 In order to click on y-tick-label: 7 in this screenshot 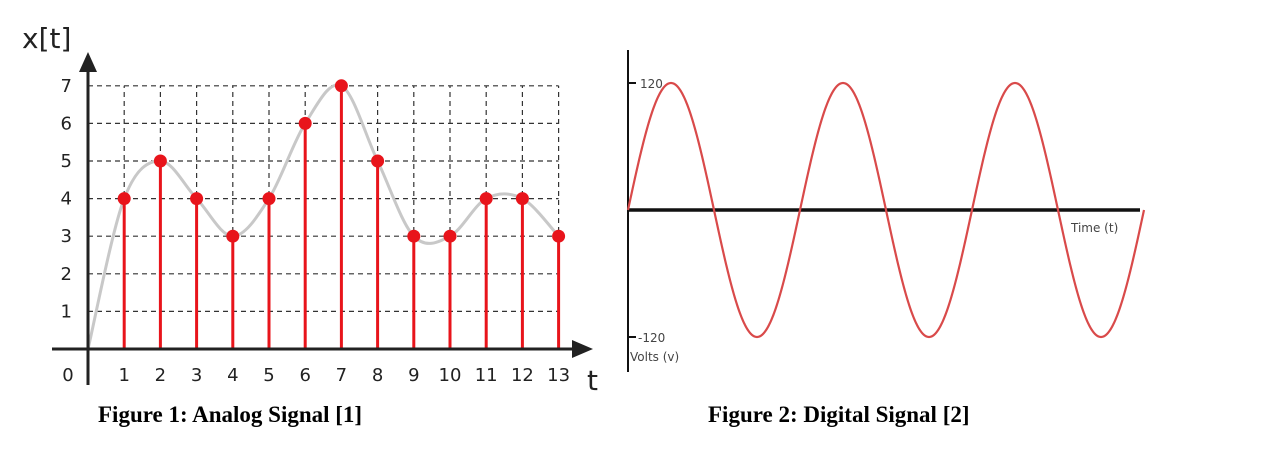, I will do `click(66, 86)`.